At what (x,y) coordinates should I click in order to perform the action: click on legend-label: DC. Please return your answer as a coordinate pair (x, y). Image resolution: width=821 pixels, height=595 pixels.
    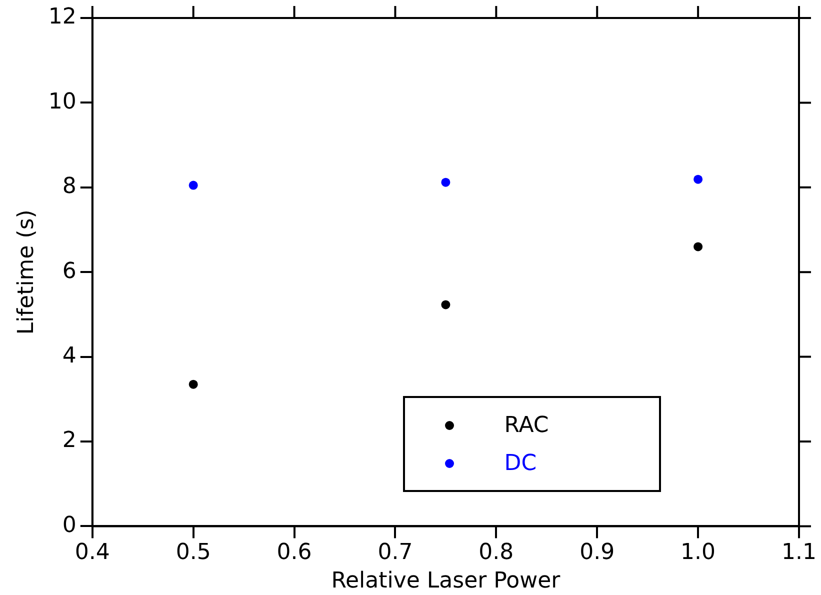
    Looking at the image, I should click on (520, 463).